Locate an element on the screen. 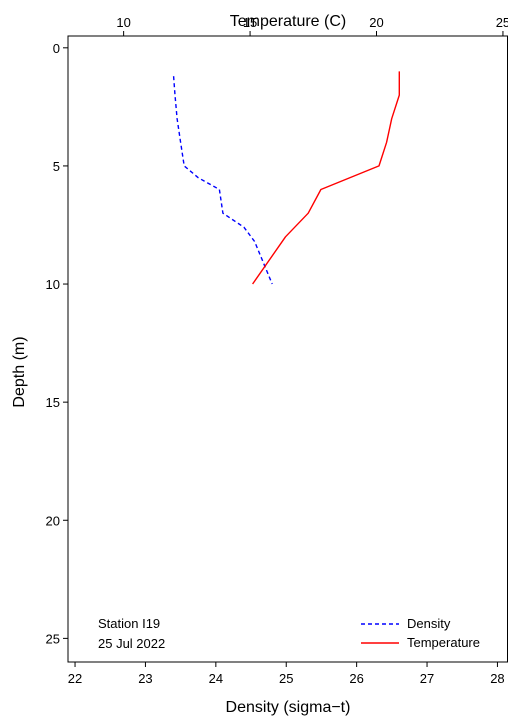  bottom-tick-label: 27 is located at coordinates (427, 678).